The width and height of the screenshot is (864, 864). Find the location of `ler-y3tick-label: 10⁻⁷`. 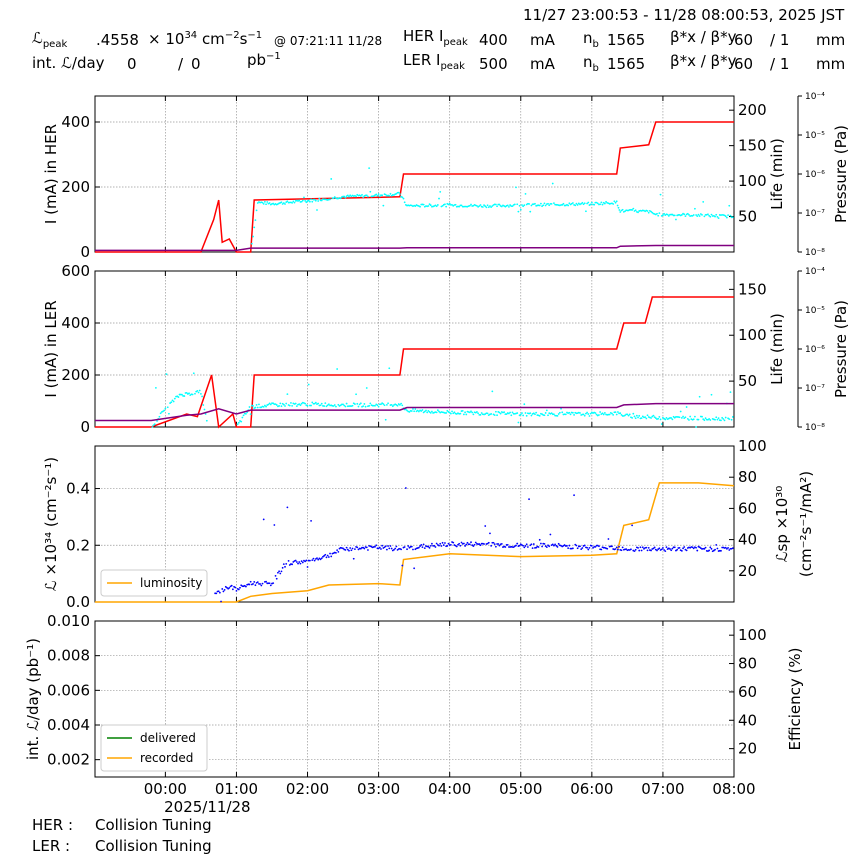

ler-y3tick-label: 10⁻⁷ is located at coordinates (815, 389).